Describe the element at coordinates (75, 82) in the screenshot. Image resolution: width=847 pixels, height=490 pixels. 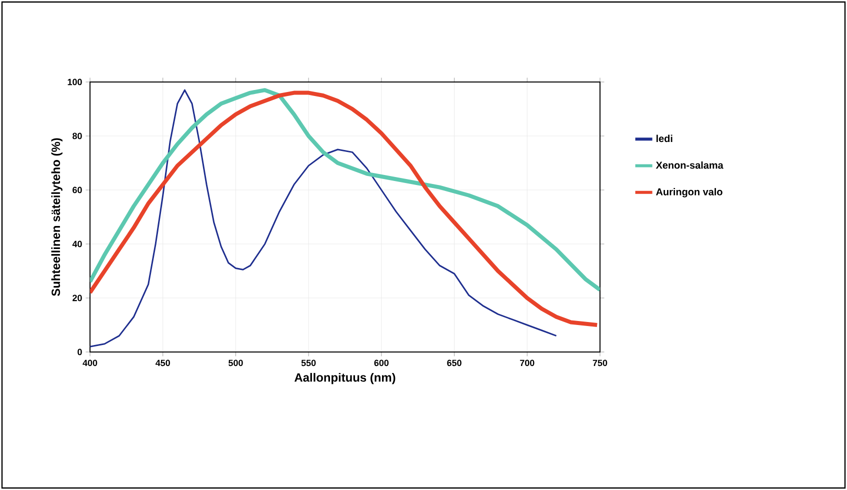
I see `y-tick-label: 100` at that location.